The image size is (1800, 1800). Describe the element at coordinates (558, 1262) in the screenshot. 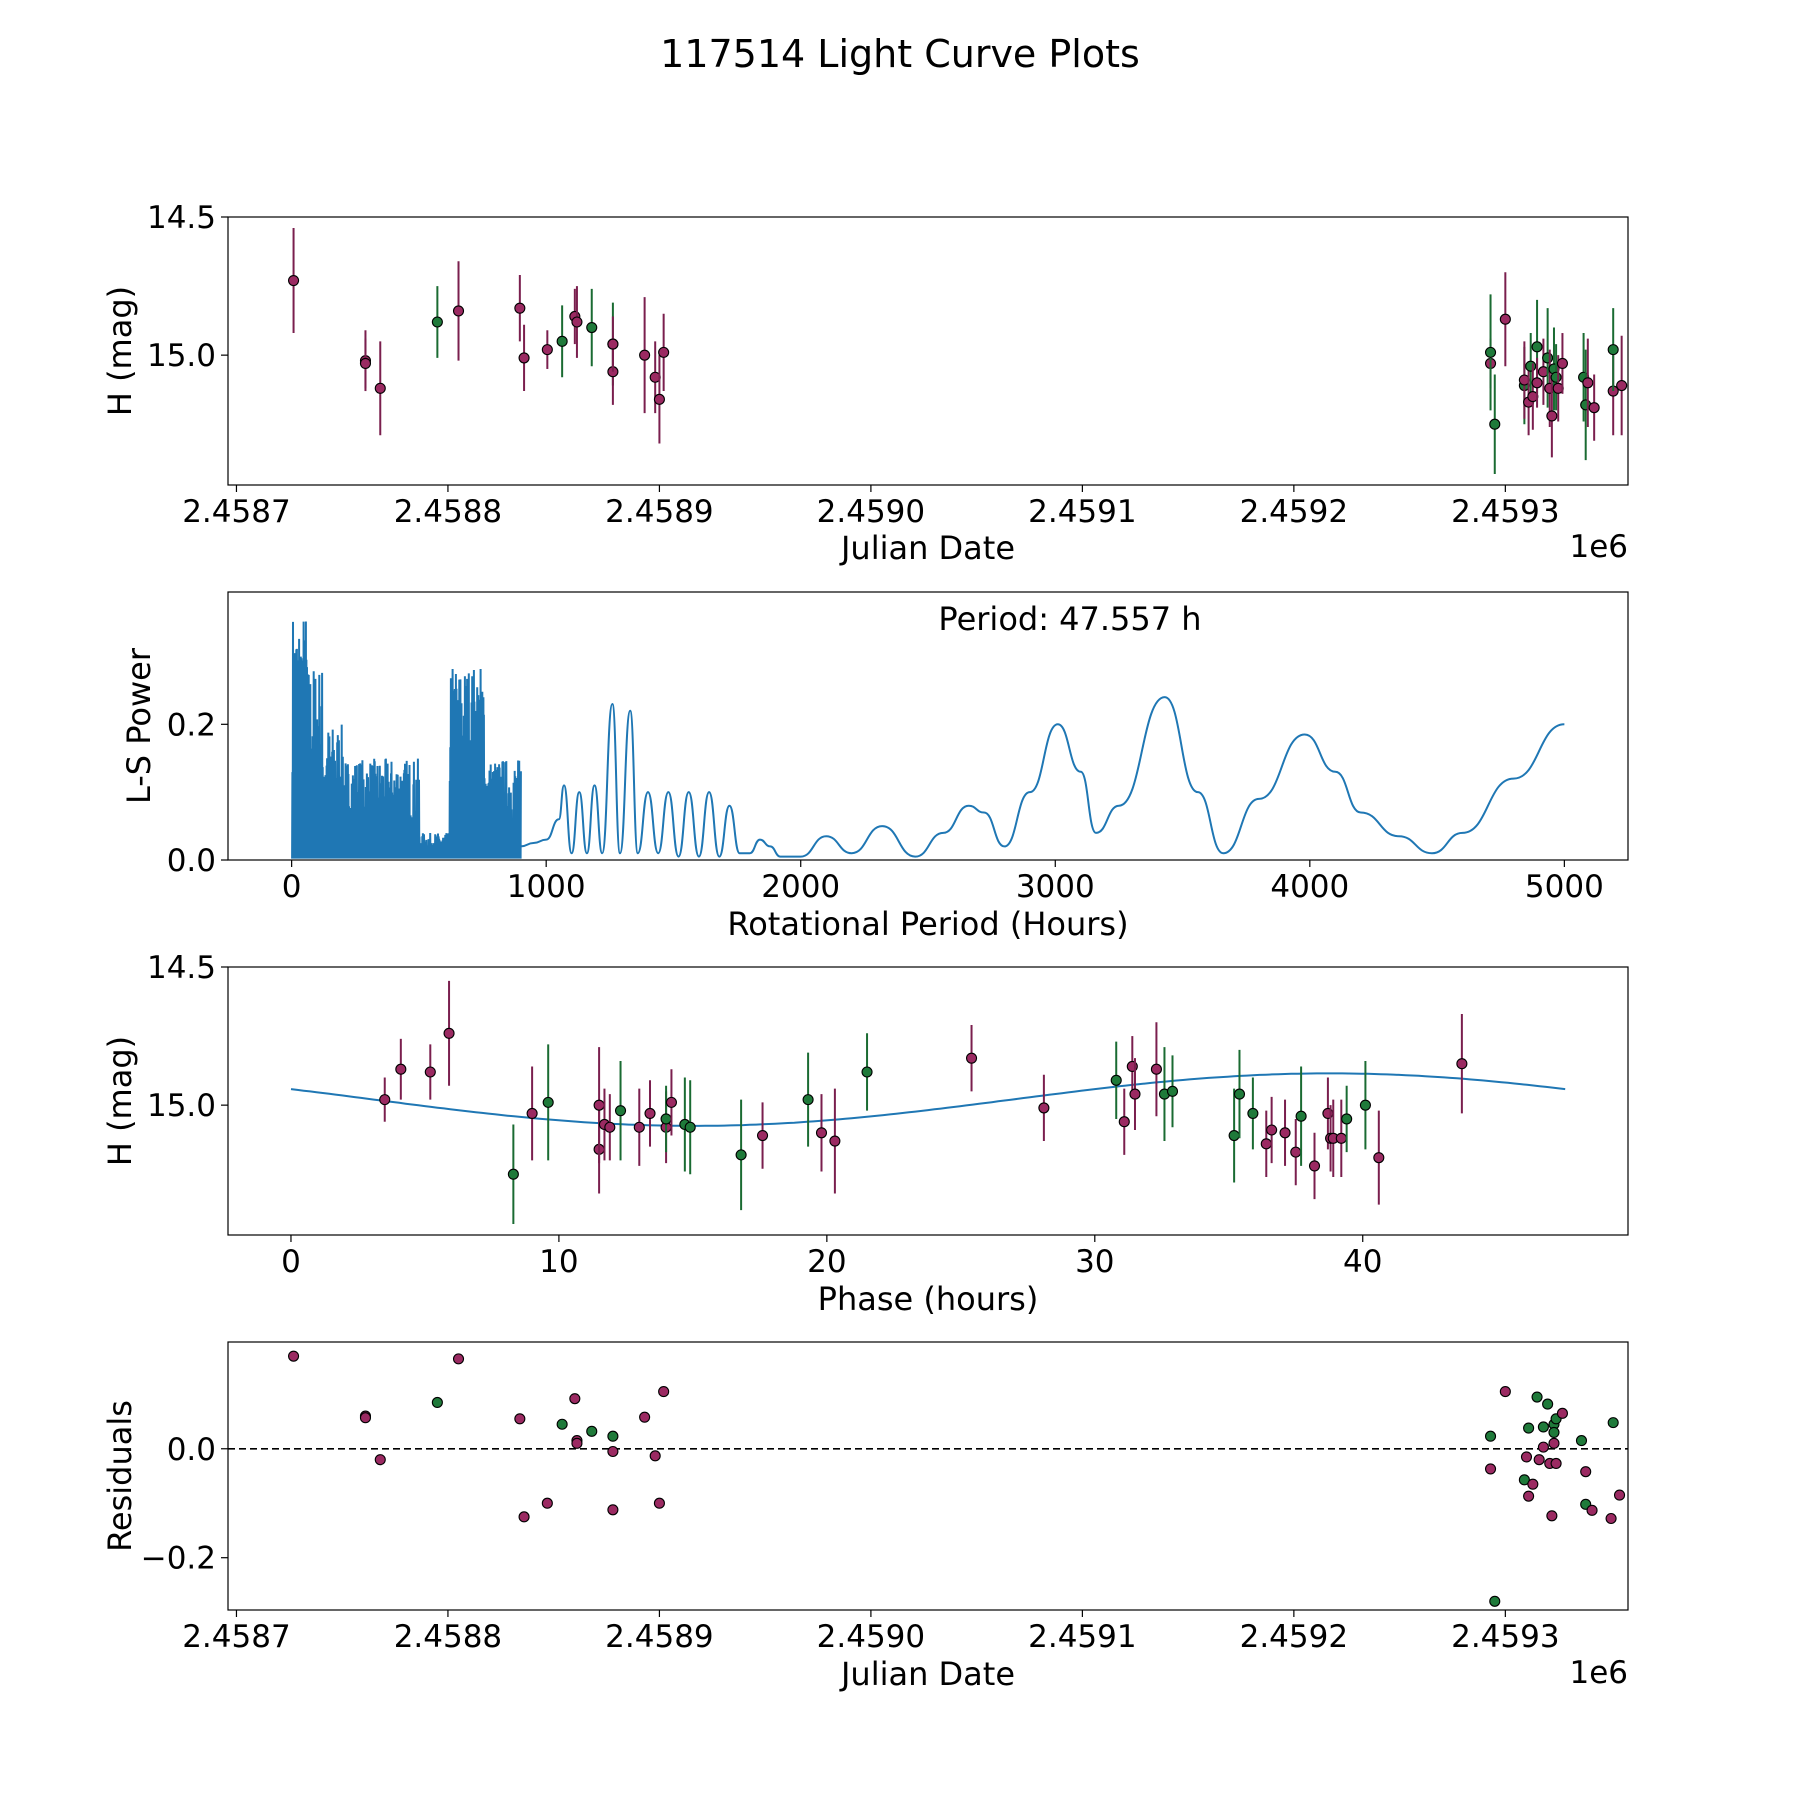

I see `phased-xtick-label: 10` at that location.